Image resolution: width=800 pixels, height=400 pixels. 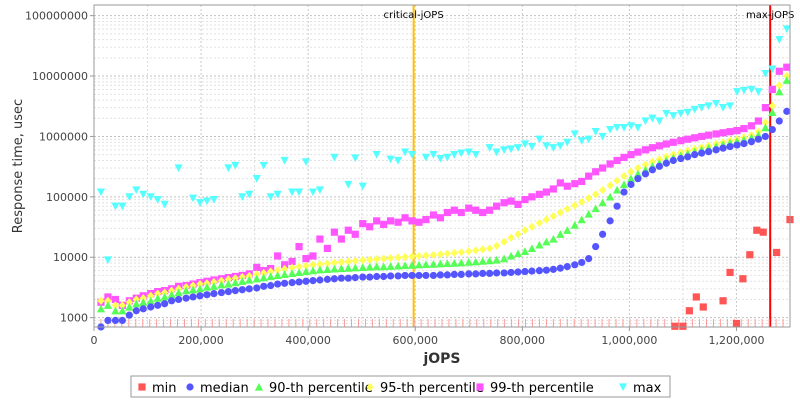 What do you see at coordinates (60, 76) in the screenshot?
I see `y-tick-label: 10000000` at bounding box center [60, 76].